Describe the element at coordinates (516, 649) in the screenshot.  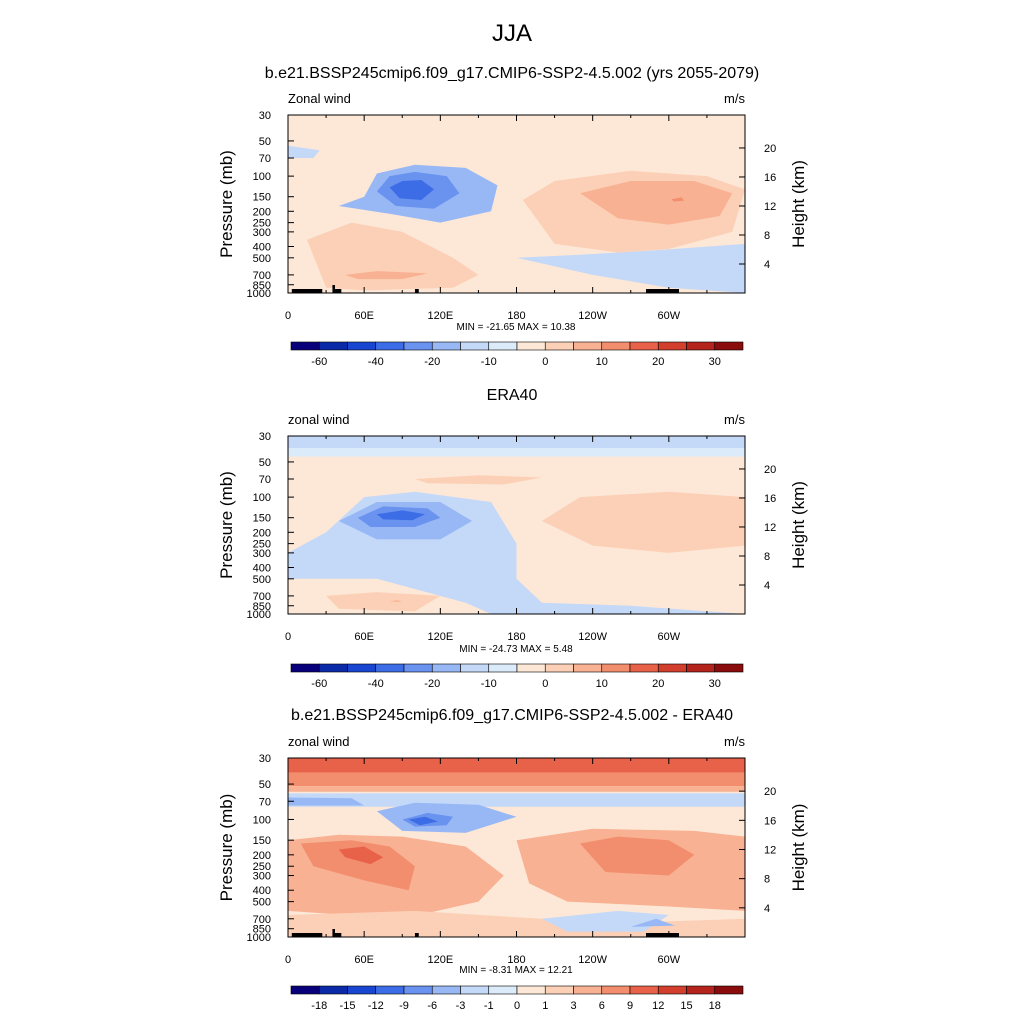
I see `min-max-stats: MIN = -24.73 MAX = 5.48` at that location.